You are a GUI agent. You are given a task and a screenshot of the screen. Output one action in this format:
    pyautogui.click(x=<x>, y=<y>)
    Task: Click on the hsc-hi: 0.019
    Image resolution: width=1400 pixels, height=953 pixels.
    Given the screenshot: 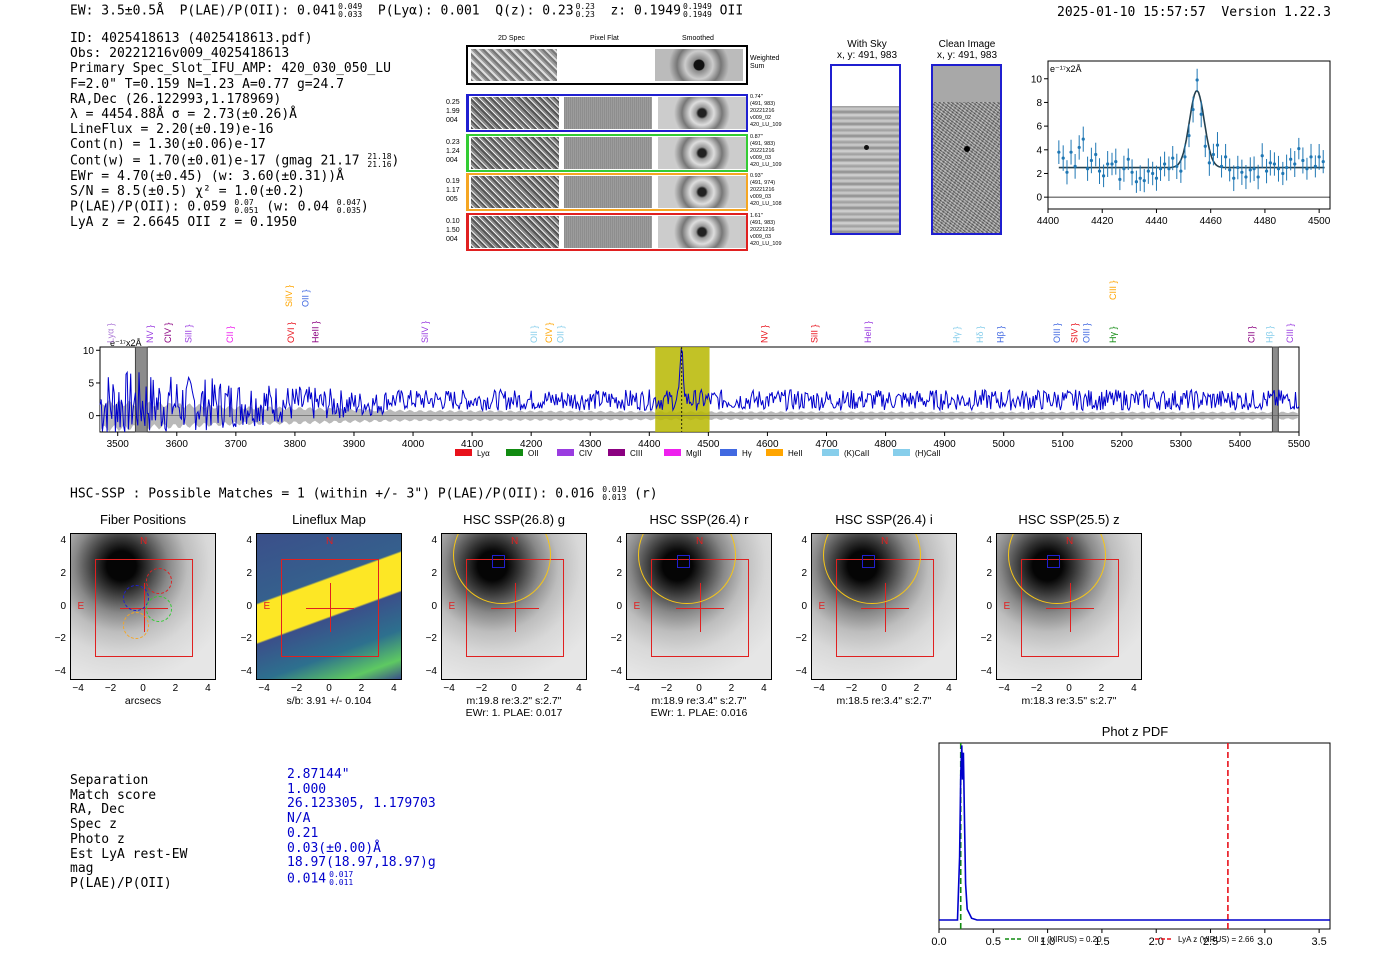 What is the action you would take?
    pyautogui.click(x=614, y=489)
    